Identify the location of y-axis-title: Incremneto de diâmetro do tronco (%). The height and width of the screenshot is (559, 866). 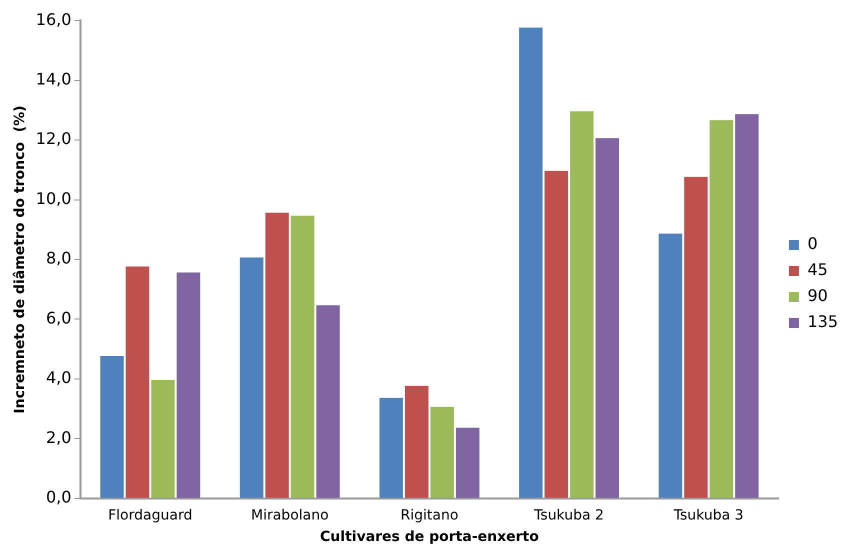
(20, 259).